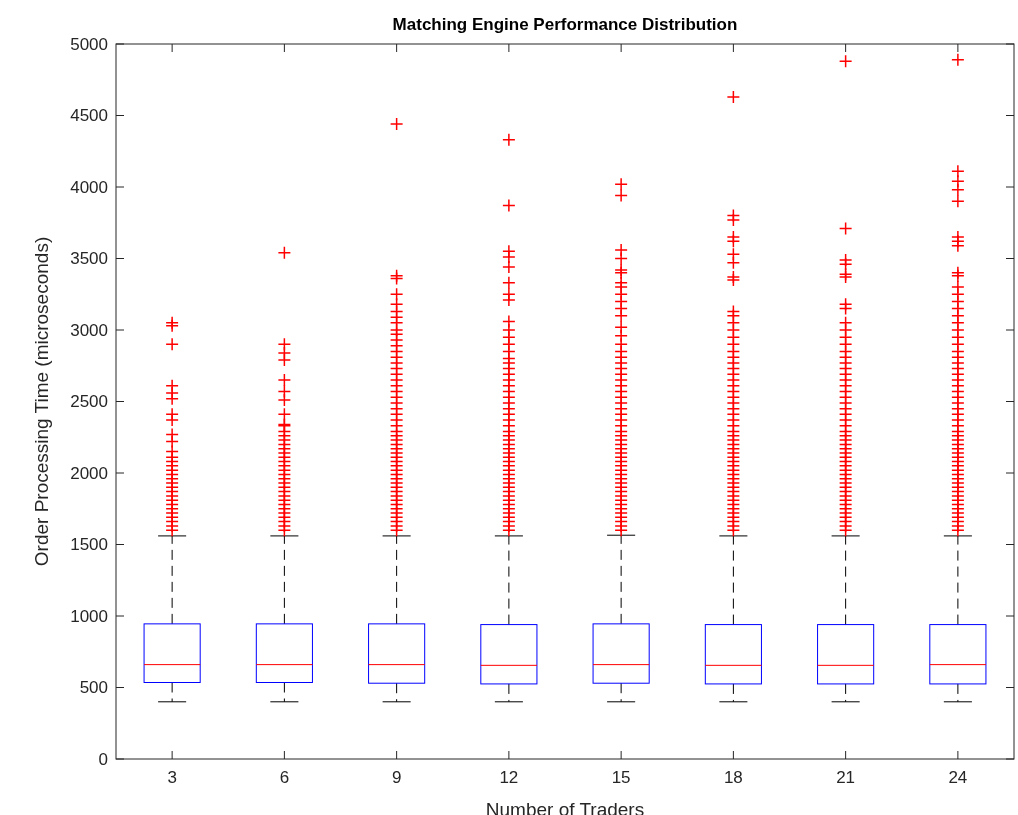  What do you see at coordinates (89, 44) in the screenshot?
I see `y-tick-label: 5000` at bounding box center [89, 44].